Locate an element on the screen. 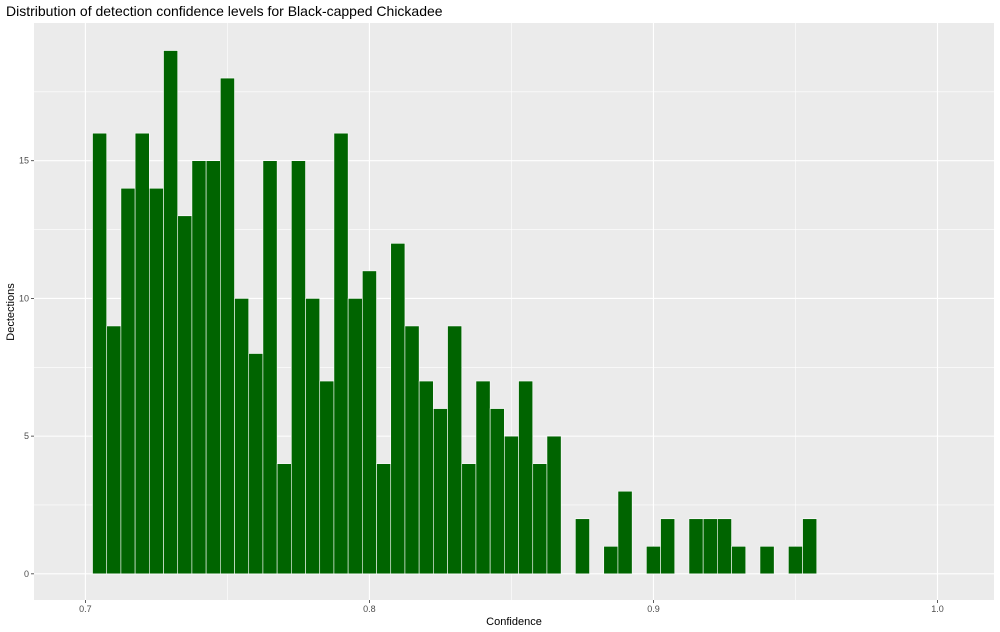  x-tick-label: 0.7 is located at coordinates (85, 609).